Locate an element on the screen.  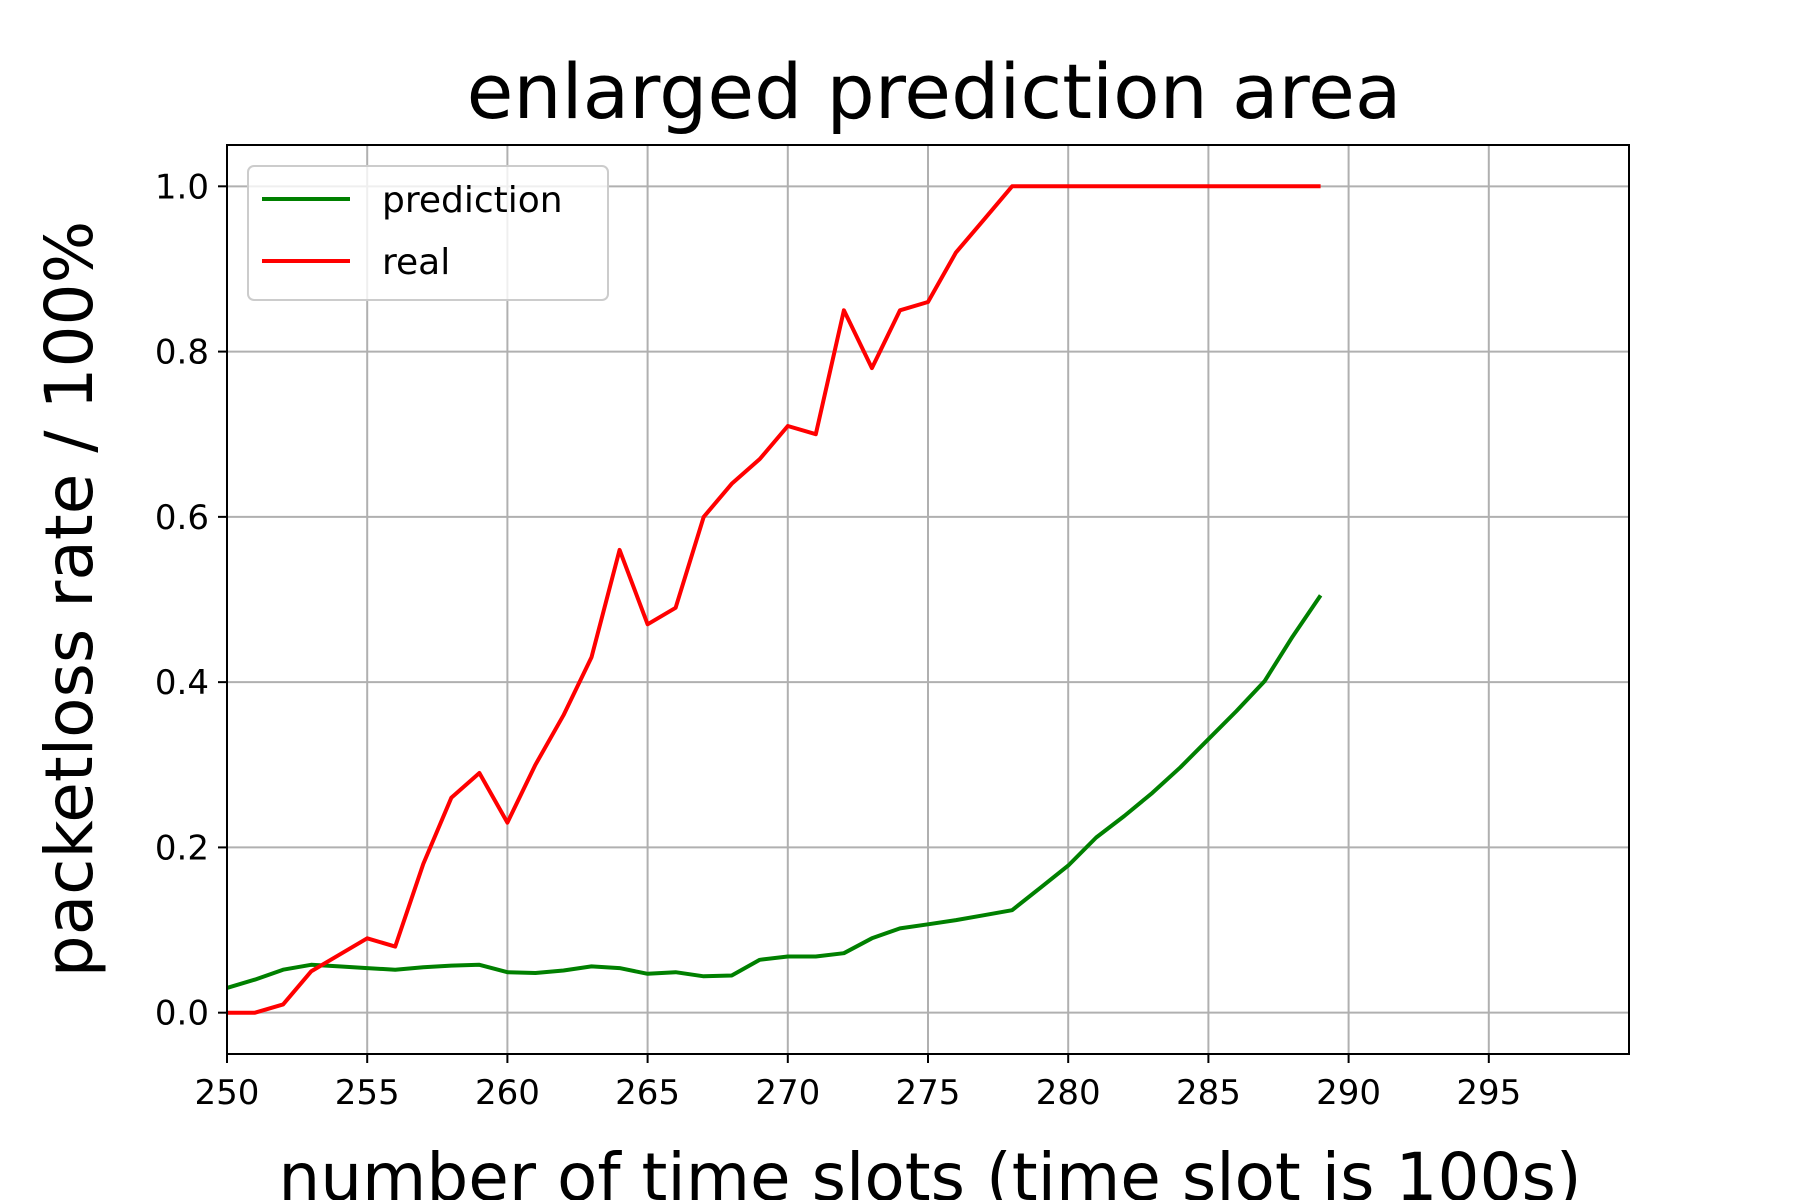
x-tick-label: 290 is located at coordinates (1348, 1093).